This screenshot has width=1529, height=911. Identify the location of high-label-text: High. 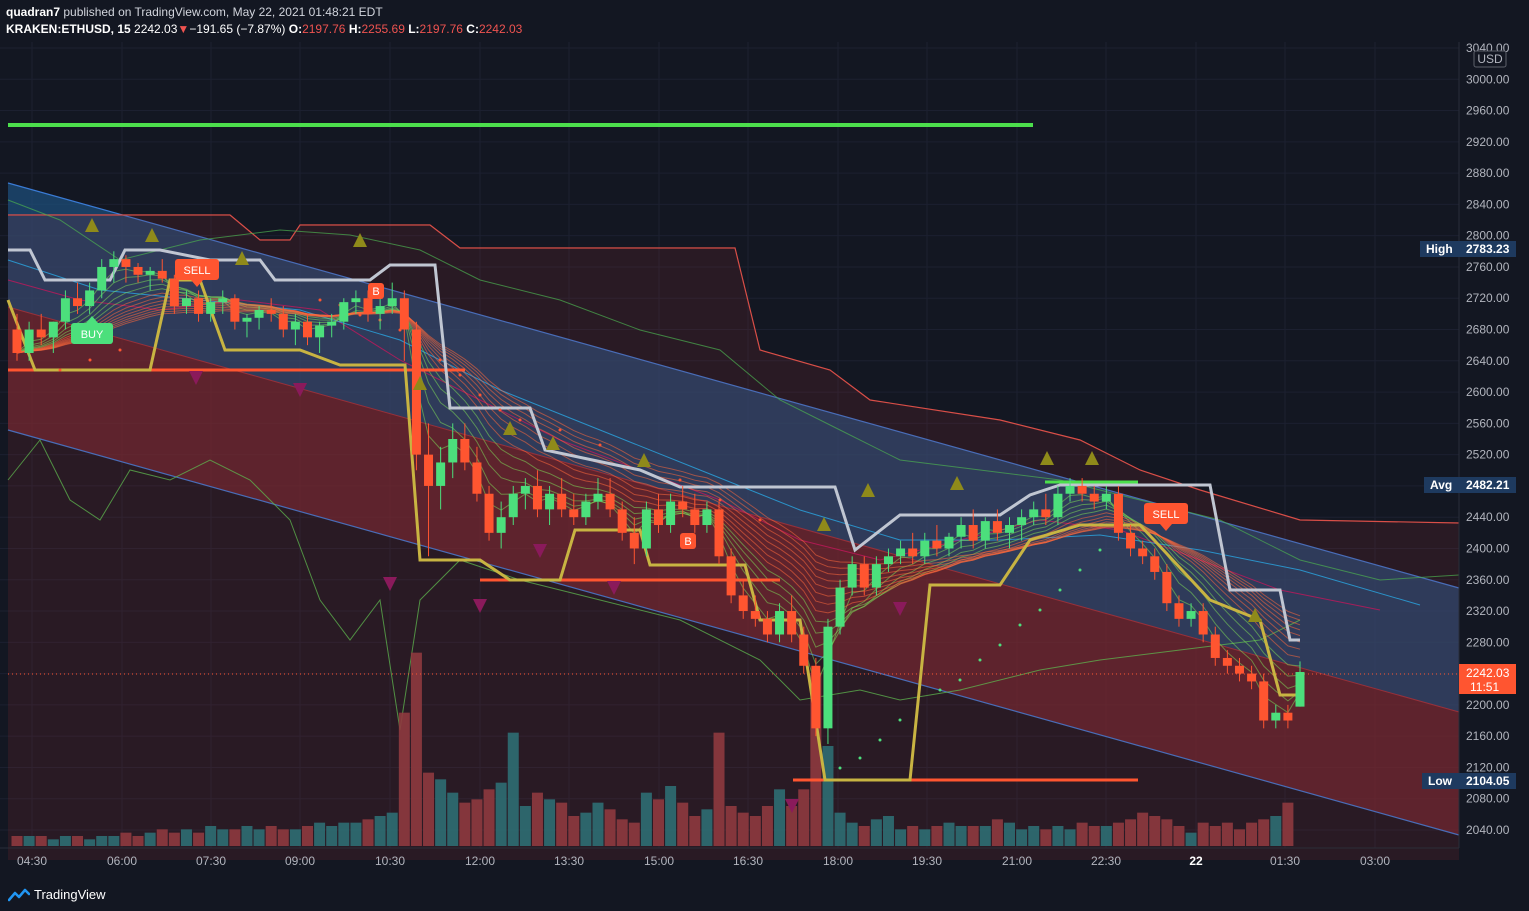
(1439, 249).